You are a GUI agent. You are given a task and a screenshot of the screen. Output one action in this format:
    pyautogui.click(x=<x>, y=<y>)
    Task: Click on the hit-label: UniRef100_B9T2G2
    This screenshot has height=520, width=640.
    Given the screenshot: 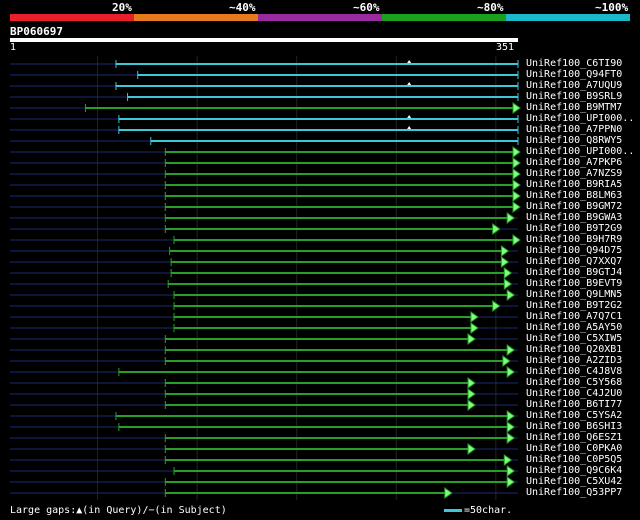 What is the action you would take?
    pyautogui.click(x=574, y=305)
    